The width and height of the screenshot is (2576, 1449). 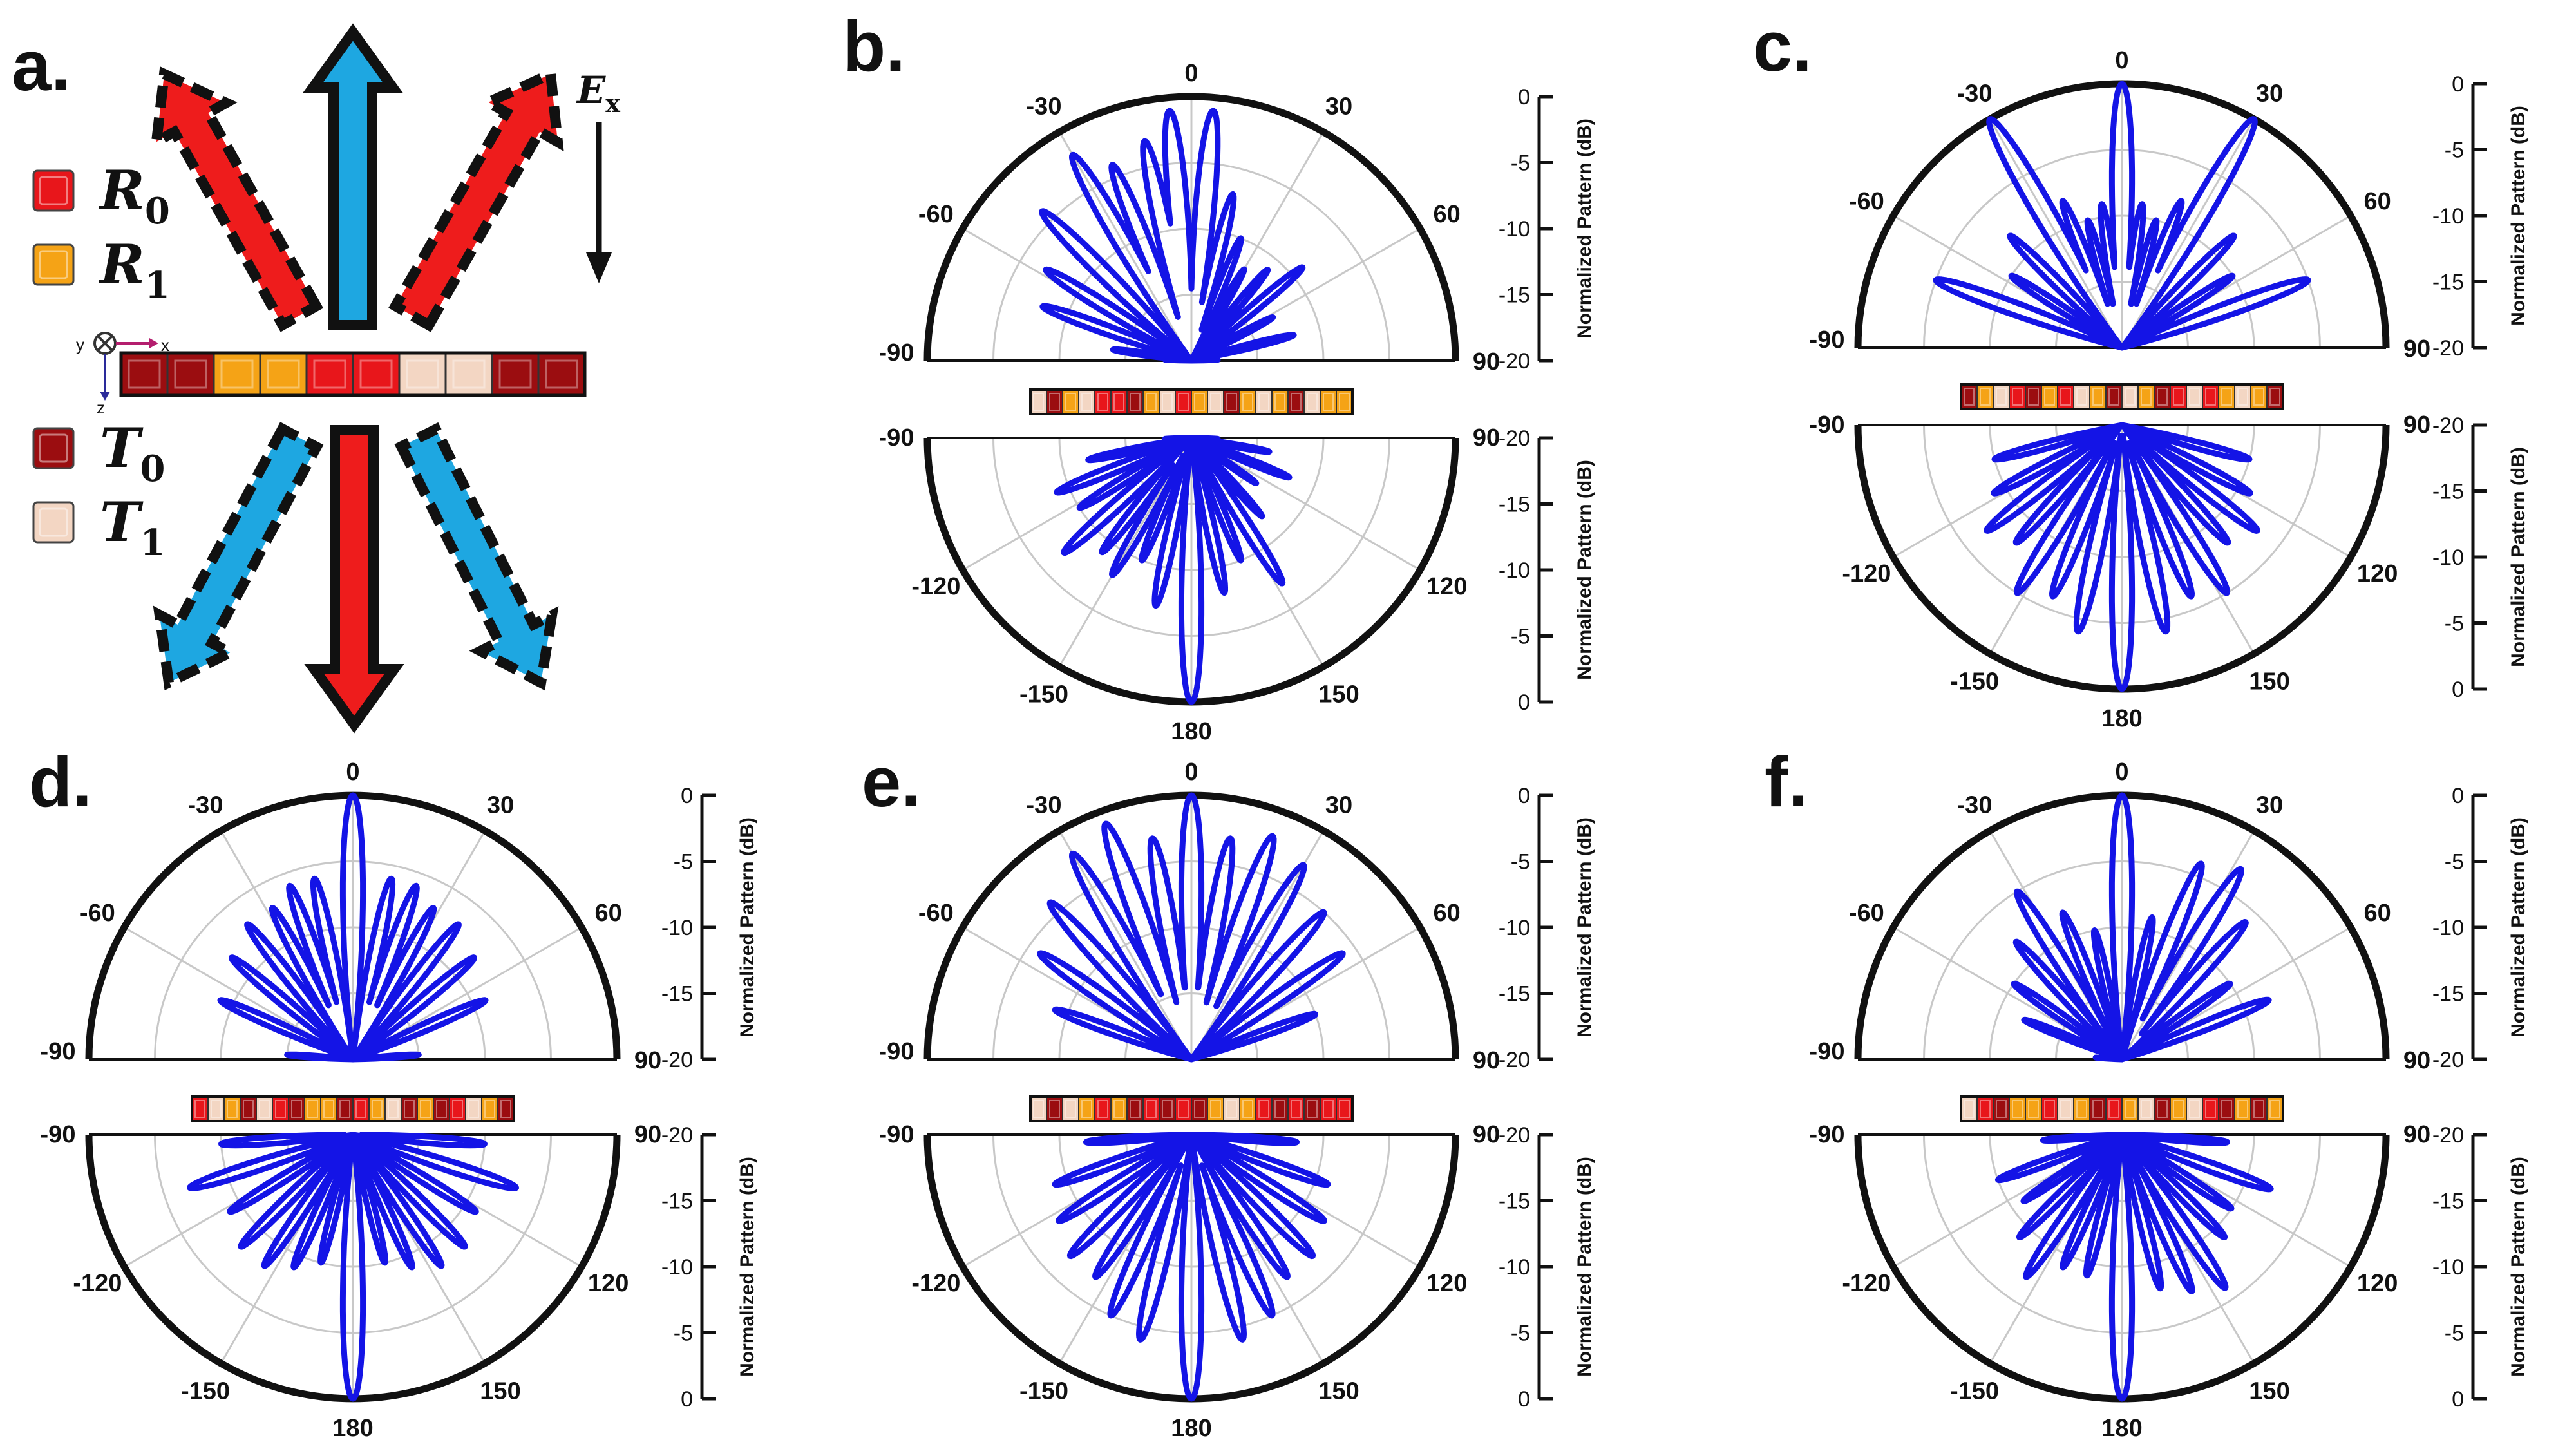 What do you see at coordinates (1191, 1108) in the screenshot?
I see `coding-strip-outline` at bounding box center [1191, 1108].